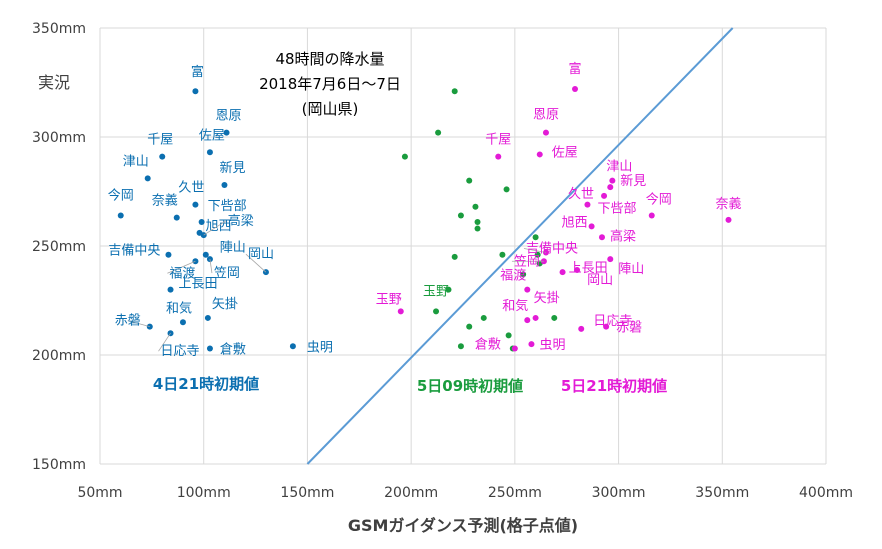  What do you see at coordinates (227, 273) in the screenshot?
I see `data-label: 笠岡` at bounding box center [227, 273].